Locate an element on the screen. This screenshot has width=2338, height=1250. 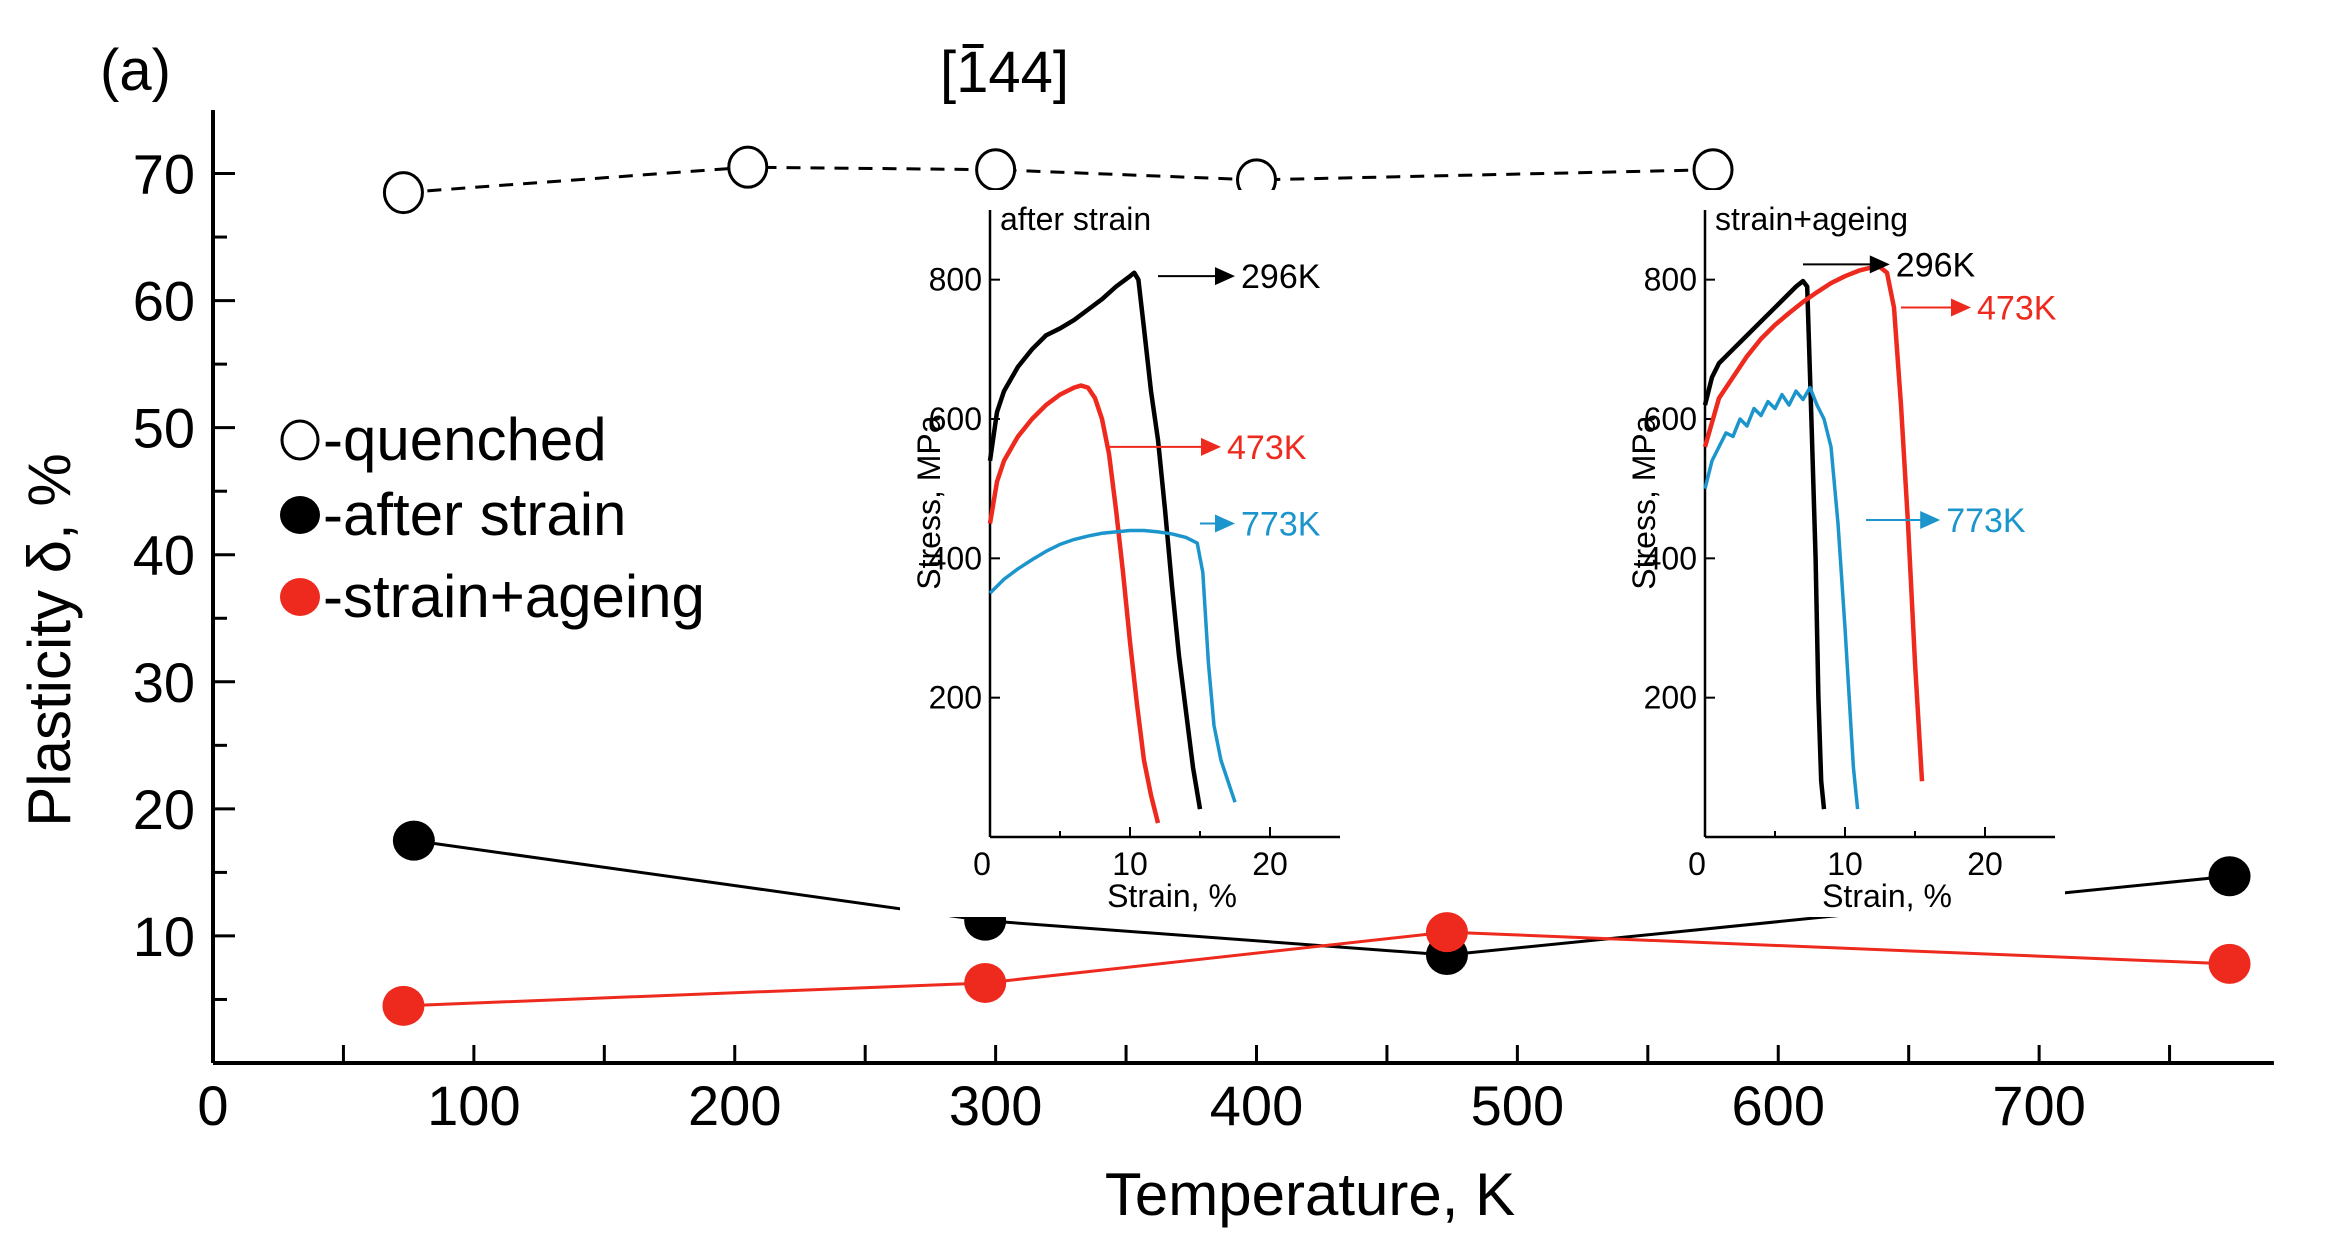
x-tick-label: 600 is located at coordinates (1778, 1105).